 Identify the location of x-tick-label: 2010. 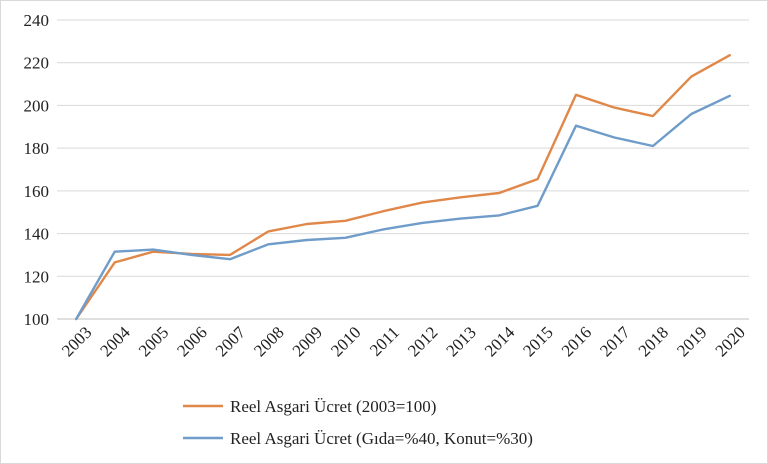
(345, 341).